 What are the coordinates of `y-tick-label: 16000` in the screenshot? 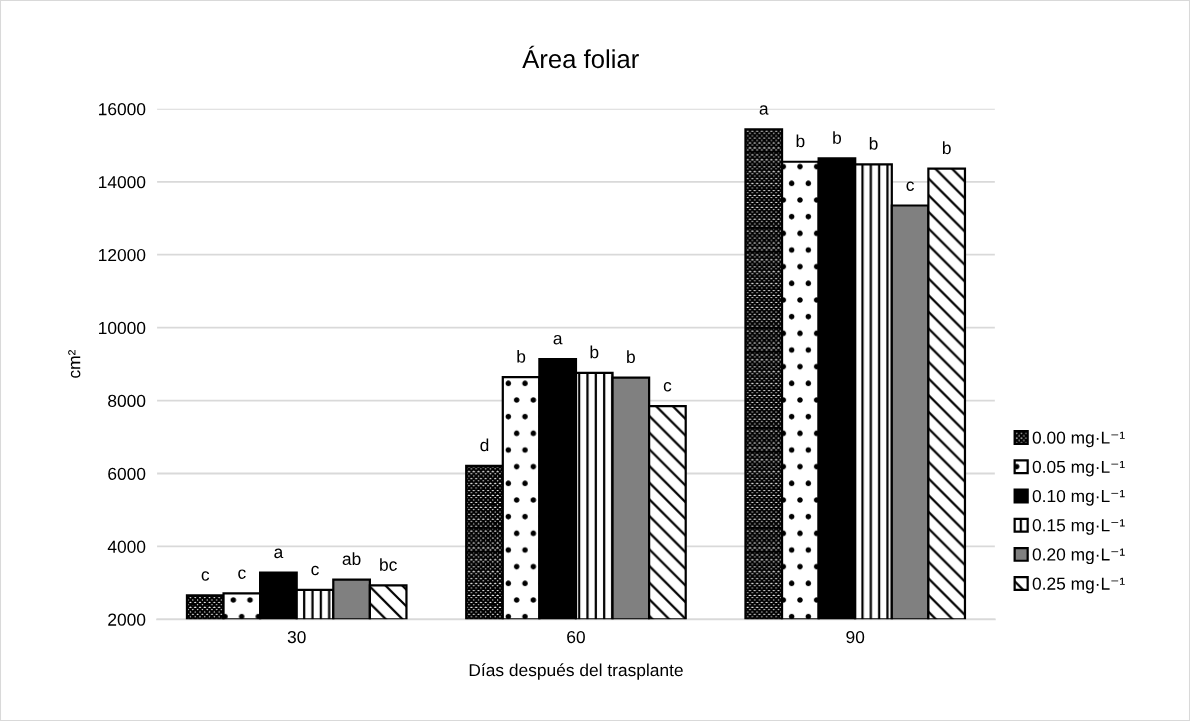 It's located at (122, 109).